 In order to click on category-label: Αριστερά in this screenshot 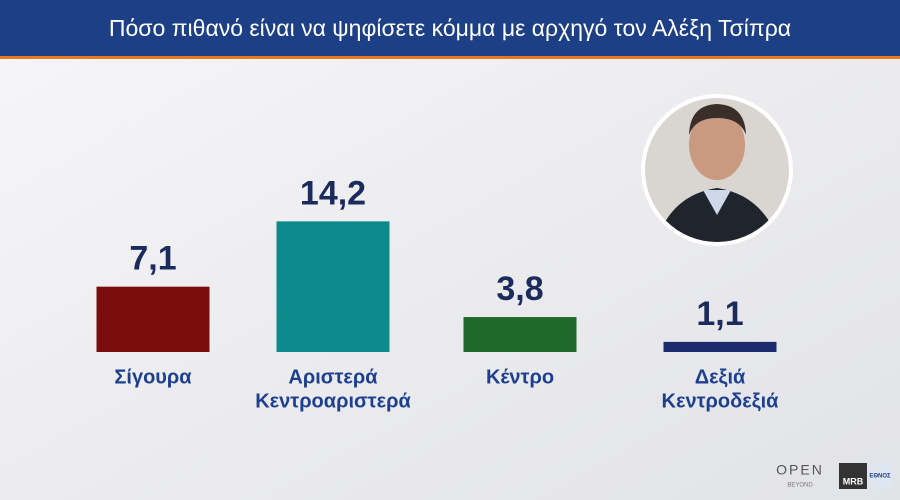, I will do `click(333, 377)`.